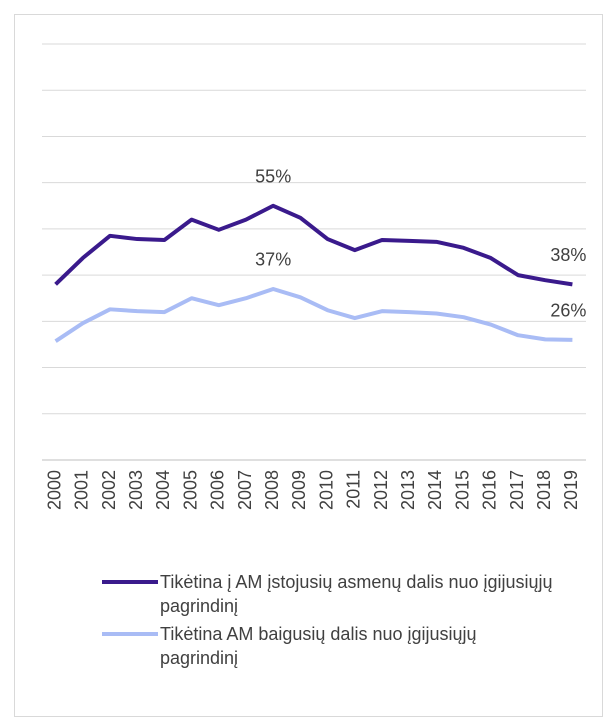 Image resolution: width=605 pixels, height=718 pixels. What do you see at coordinates (381, 490) in the screenshot?
I see `x-tick-label: 2012` at bounding box center [381, 490].